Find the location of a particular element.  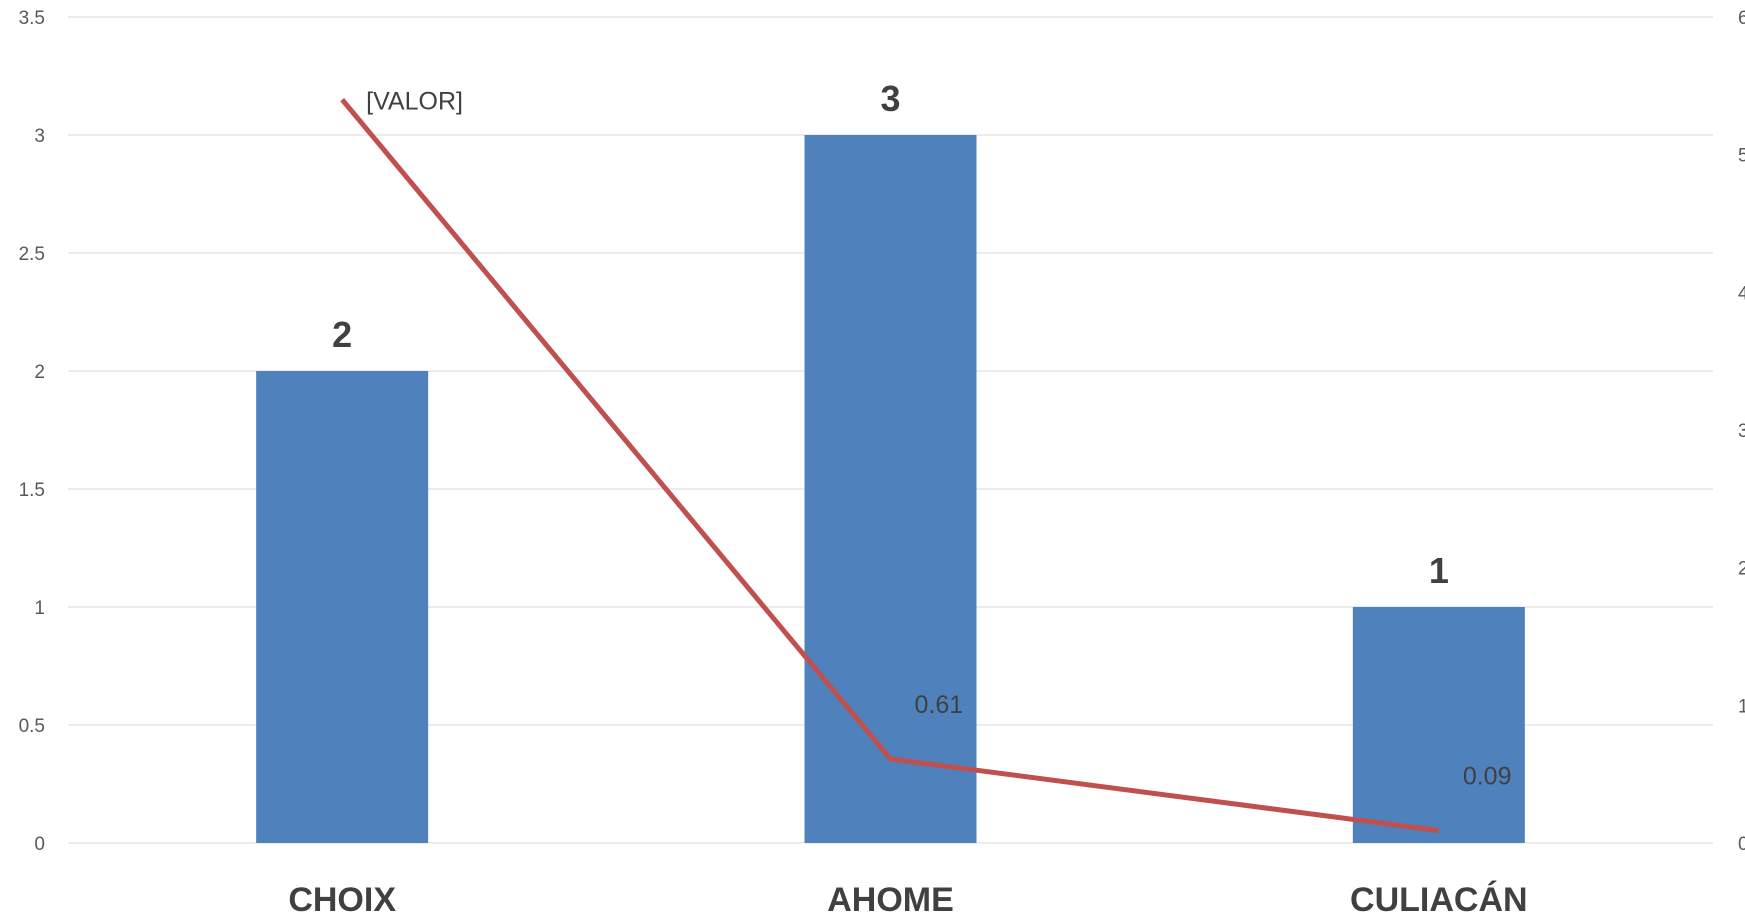

y-right-tick-label: 4 is located at coordinates (1741, 293).